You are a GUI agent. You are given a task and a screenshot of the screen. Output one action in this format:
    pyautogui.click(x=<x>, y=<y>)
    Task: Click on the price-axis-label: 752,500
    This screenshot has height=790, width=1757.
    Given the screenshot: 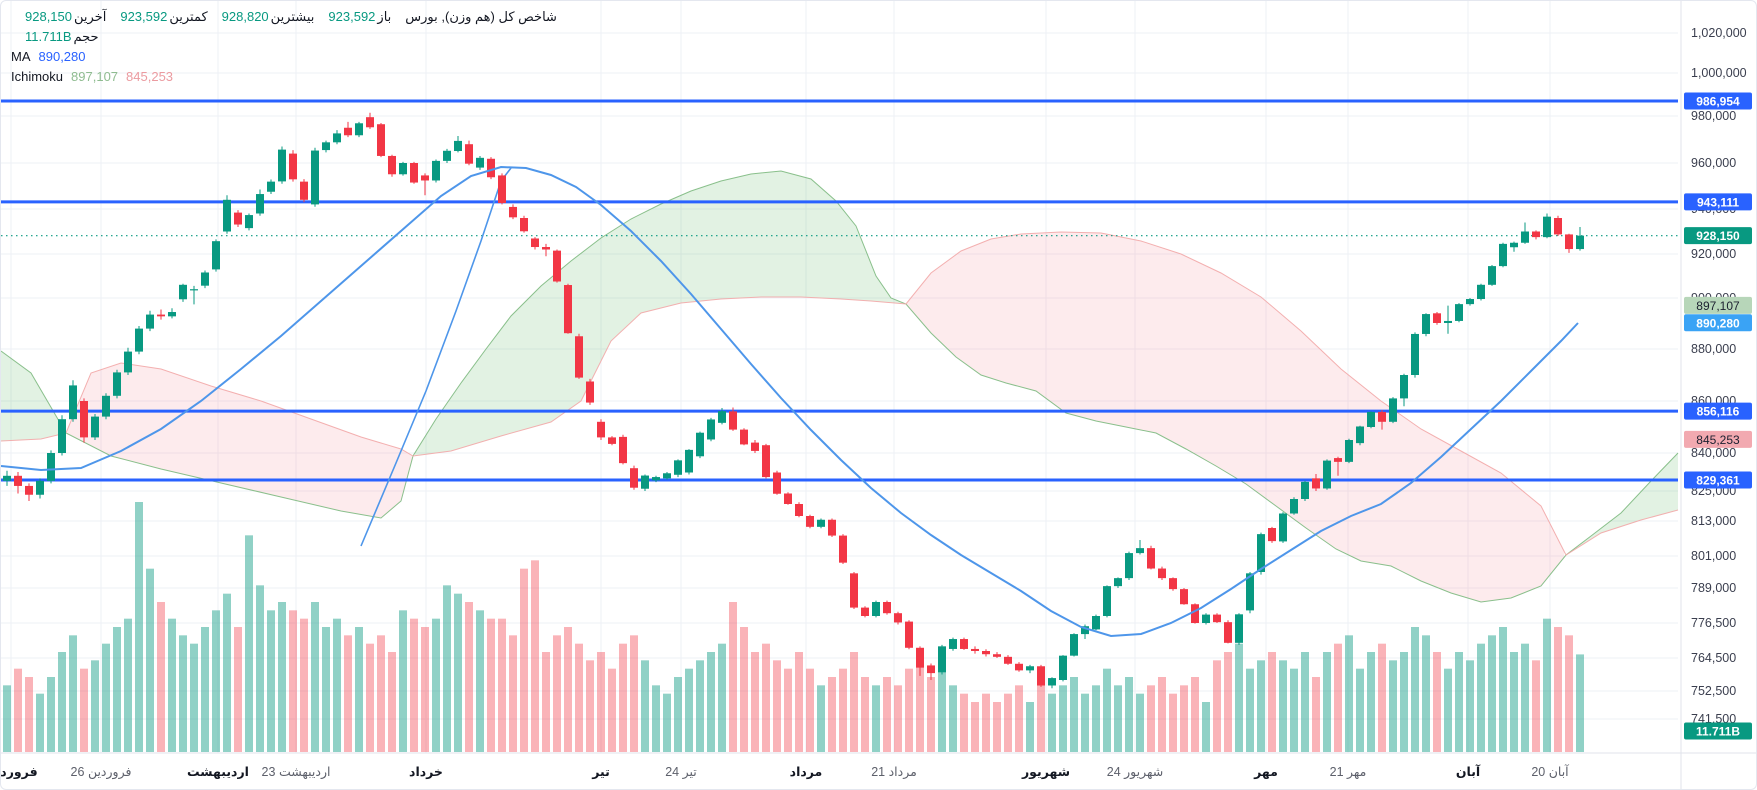 What is the action you would take?
    pyautogui.click(x=1713, y=691)
    